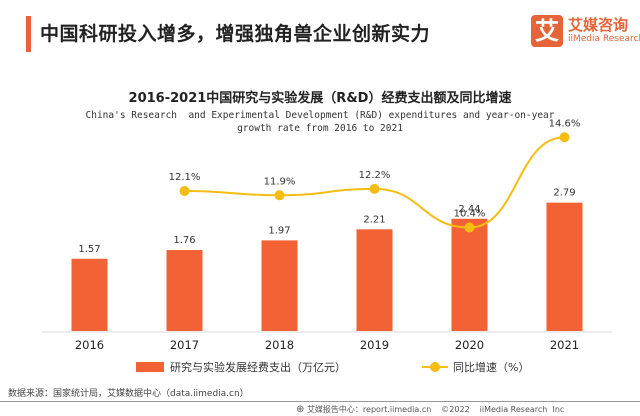 The image size is (640, 416). I want to click on line-data-label: 12.1%, so click(185, 177).